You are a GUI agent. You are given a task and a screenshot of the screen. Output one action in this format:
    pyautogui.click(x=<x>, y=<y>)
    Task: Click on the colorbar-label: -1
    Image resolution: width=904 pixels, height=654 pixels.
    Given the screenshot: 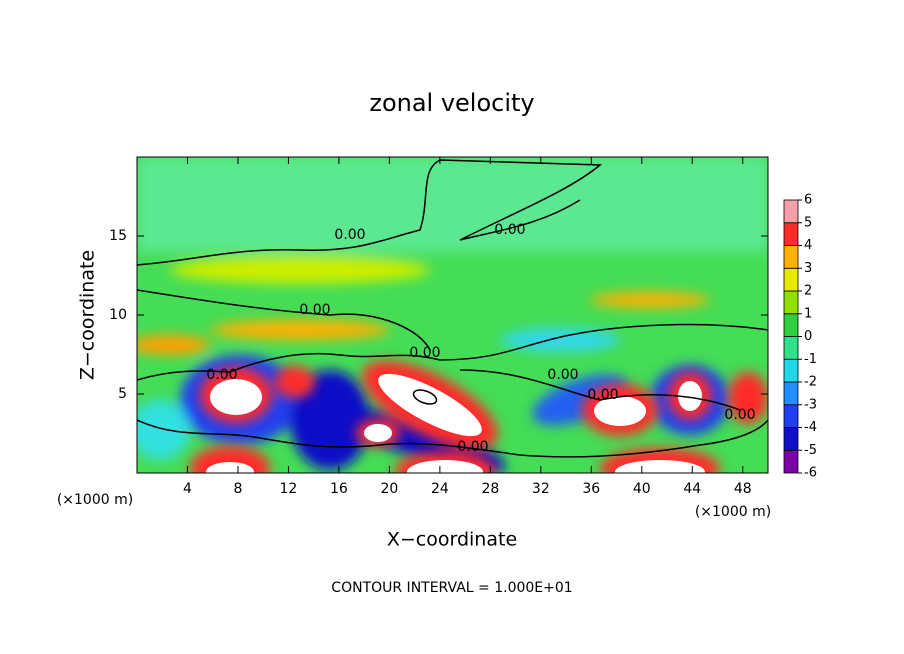 What is the action you would take?
    pyautogui.click(x=810, y=359)
    